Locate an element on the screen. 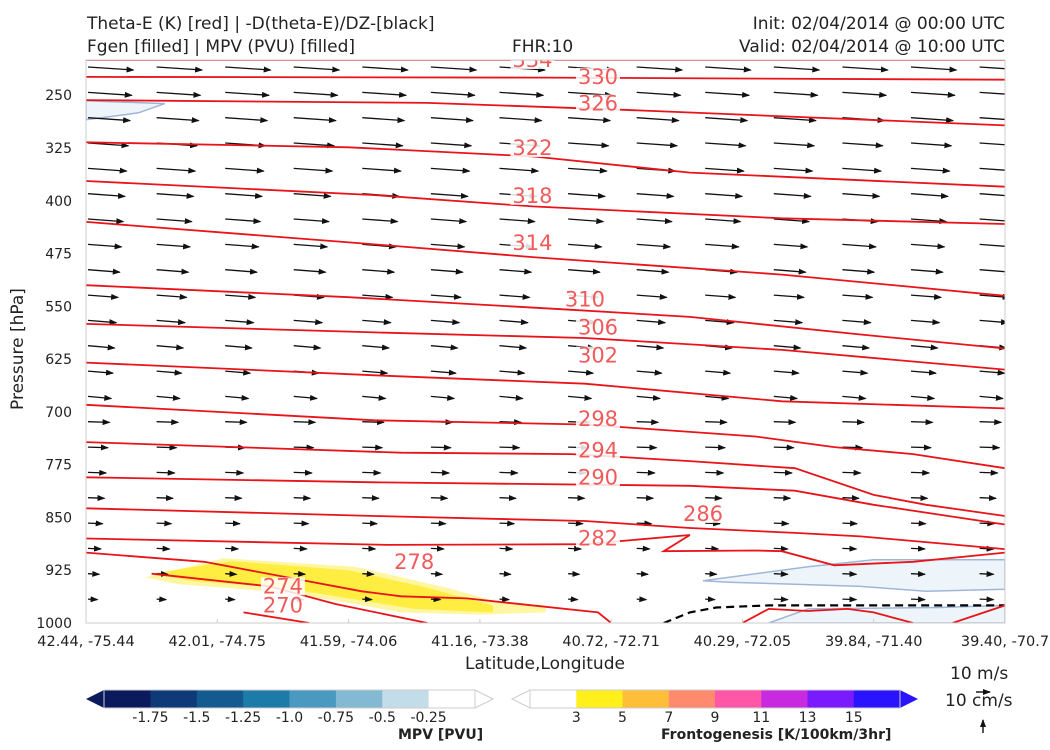 The image size is (1050, 750). theta-e-label: 322 is located at coordinates (532, 148).